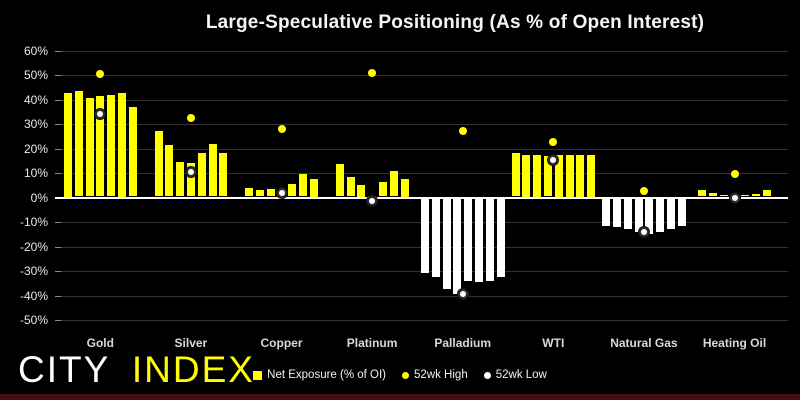  I want to click on bottom-accent-strip, so click(400, 397).